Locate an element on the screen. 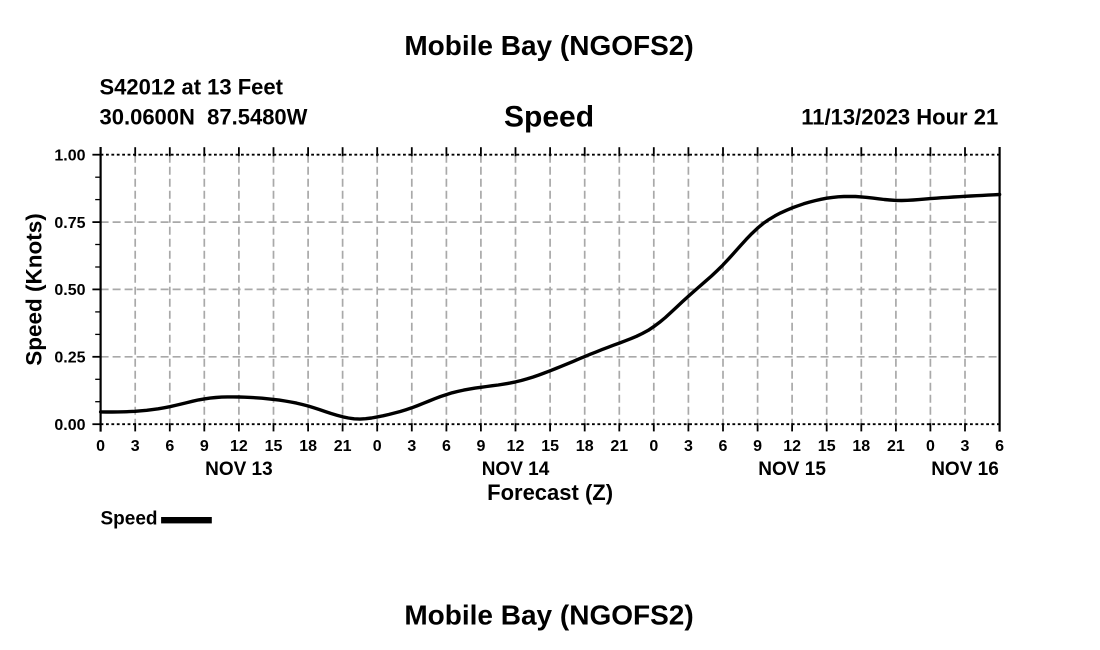 The width and height of the screenshot is (1100, 650). svg-text: 0.00 is located at coordinates (69, 425).